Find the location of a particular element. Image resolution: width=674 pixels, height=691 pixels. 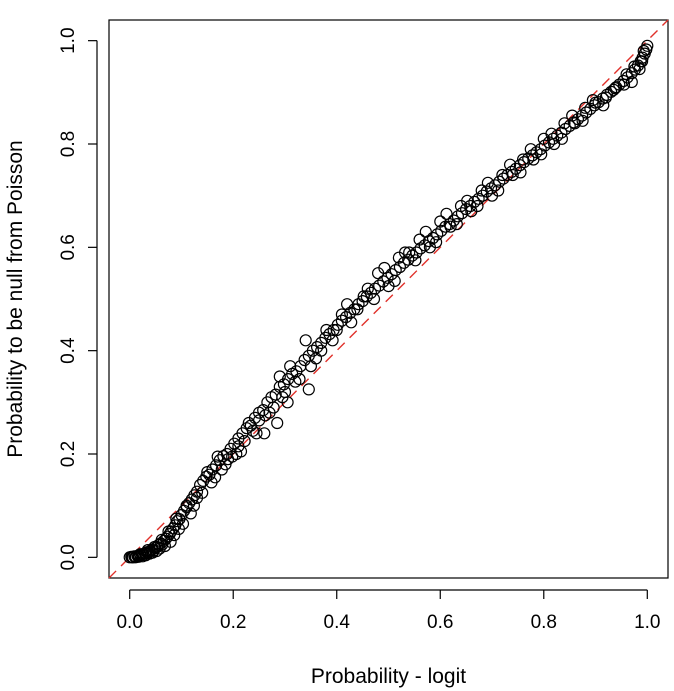

y-tick-label: 0.8 is located at coordinates (68, 144).